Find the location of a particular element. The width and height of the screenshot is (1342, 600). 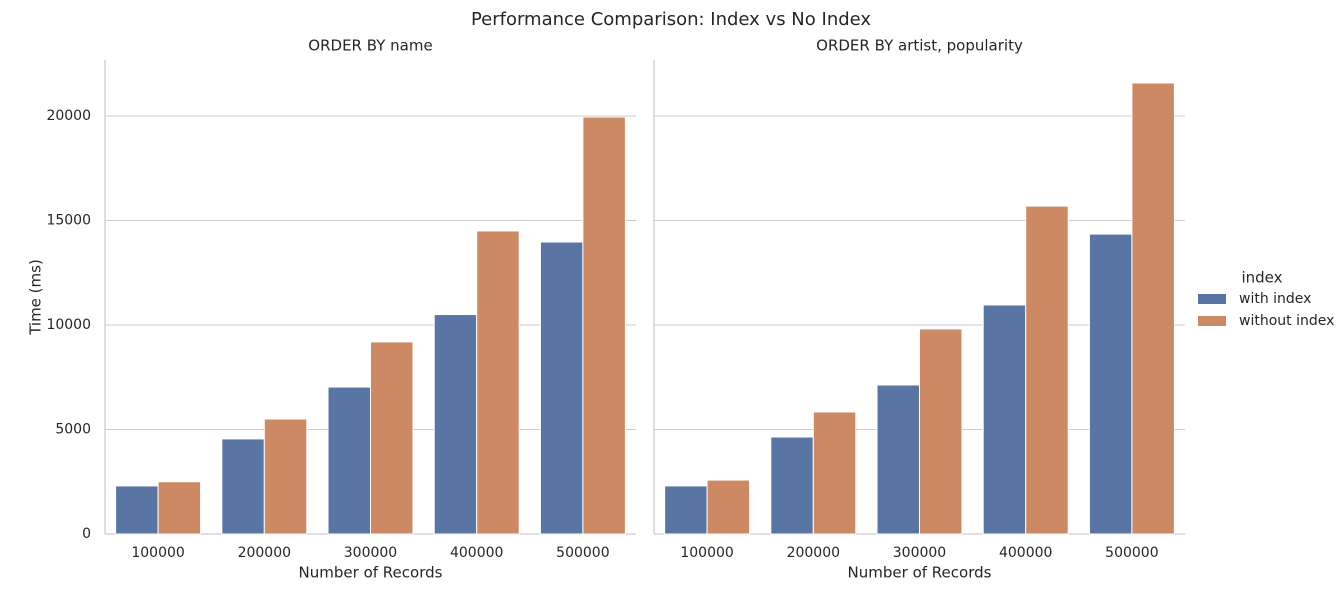

y-tick-label: 10000 is located at coordinates (68, 325).